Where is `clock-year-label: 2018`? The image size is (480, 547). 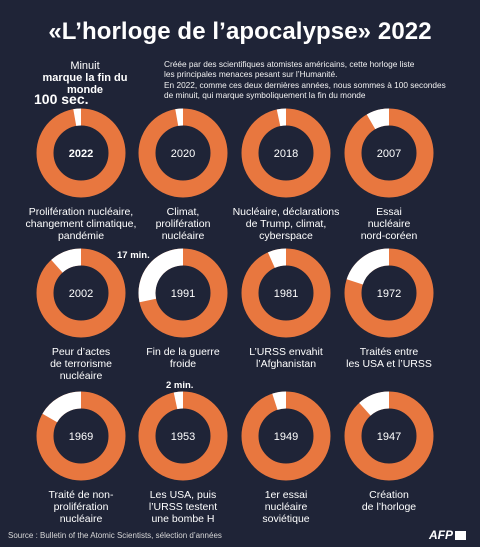 clock-year-label: 2018 is located at coordinates (286, 154).